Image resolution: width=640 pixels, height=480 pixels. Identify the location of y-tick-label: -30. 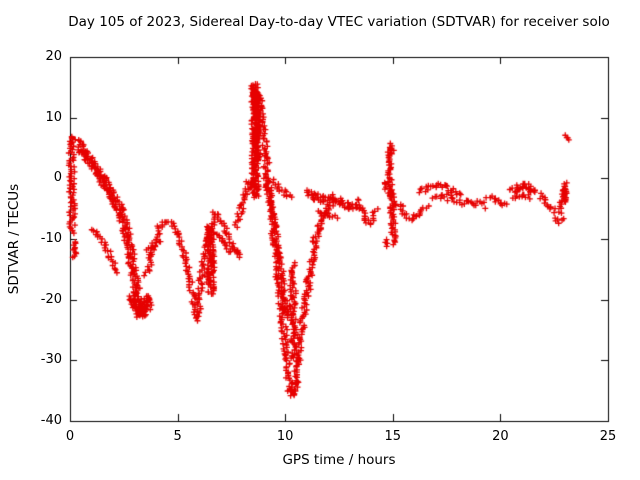
(51, 360).